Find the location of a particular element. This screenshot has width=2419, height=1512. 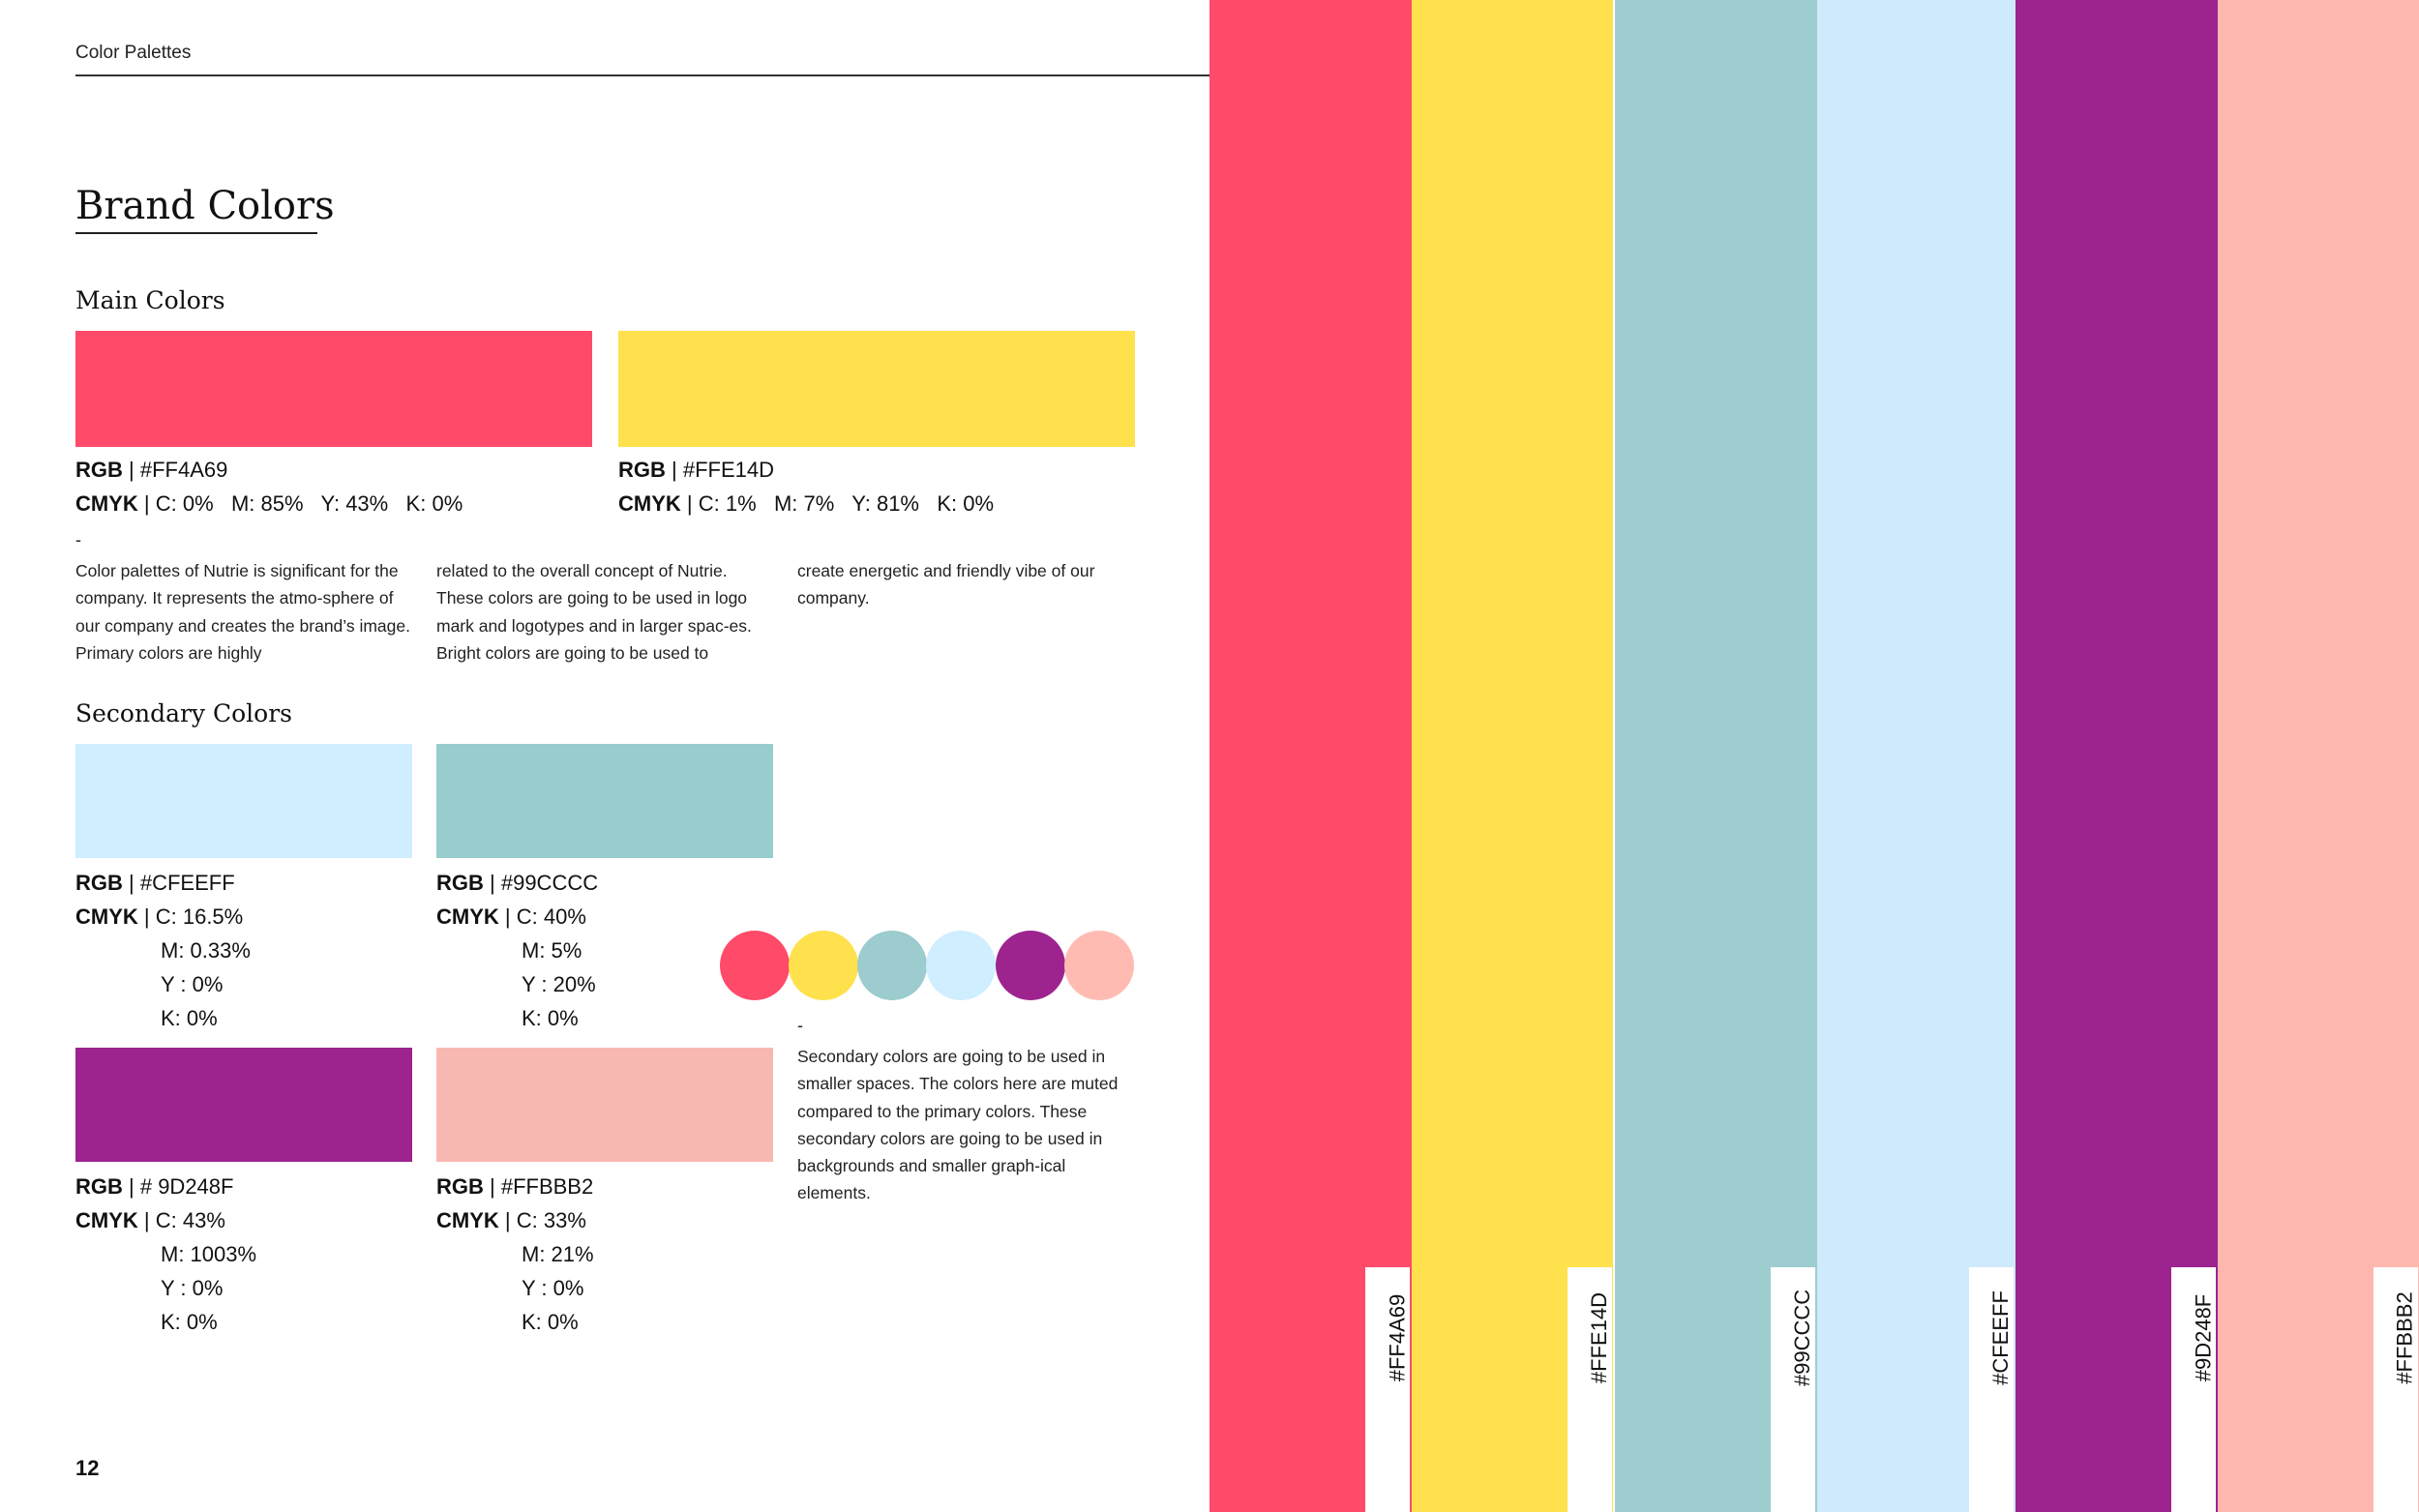

rgb-value: #FF4A69 is located at coordinates (183, 470).